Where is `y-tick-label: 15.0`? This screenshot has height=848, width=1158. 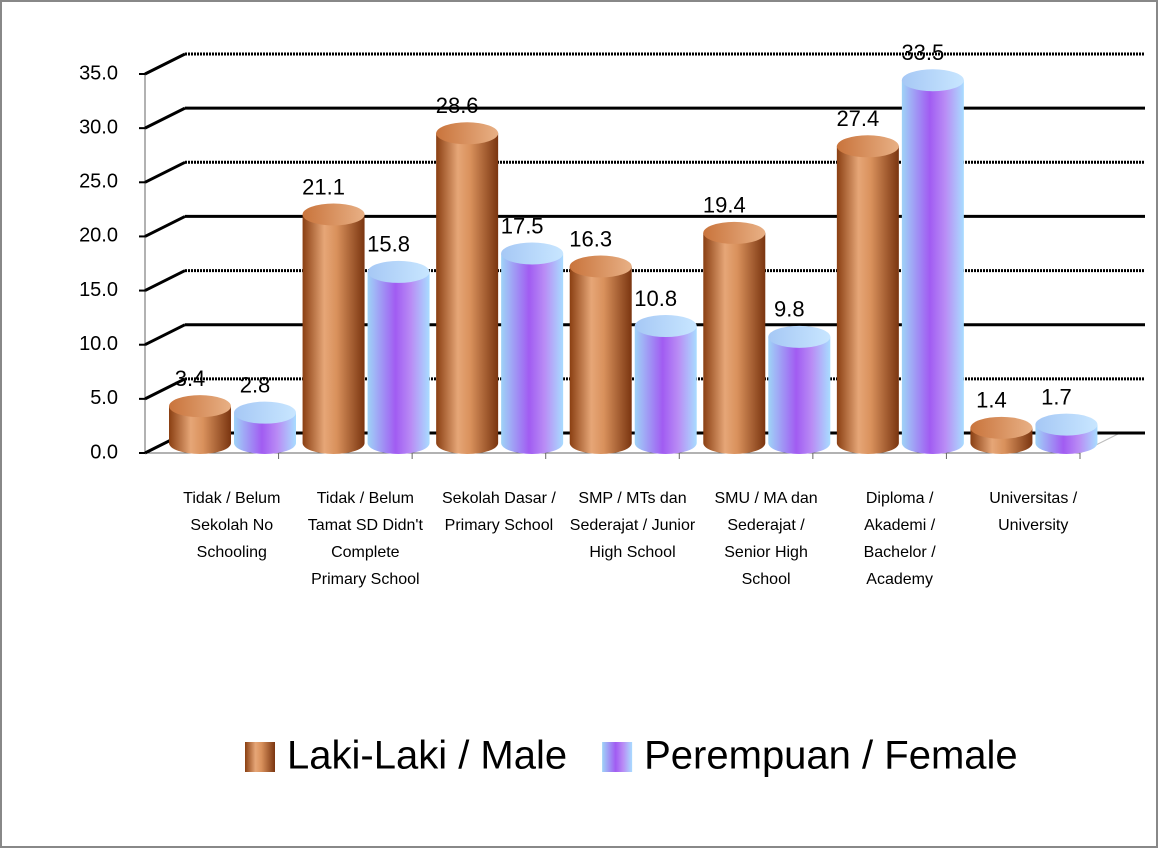 y-tick-label: 15.0 is located at coordinates (98, 290).